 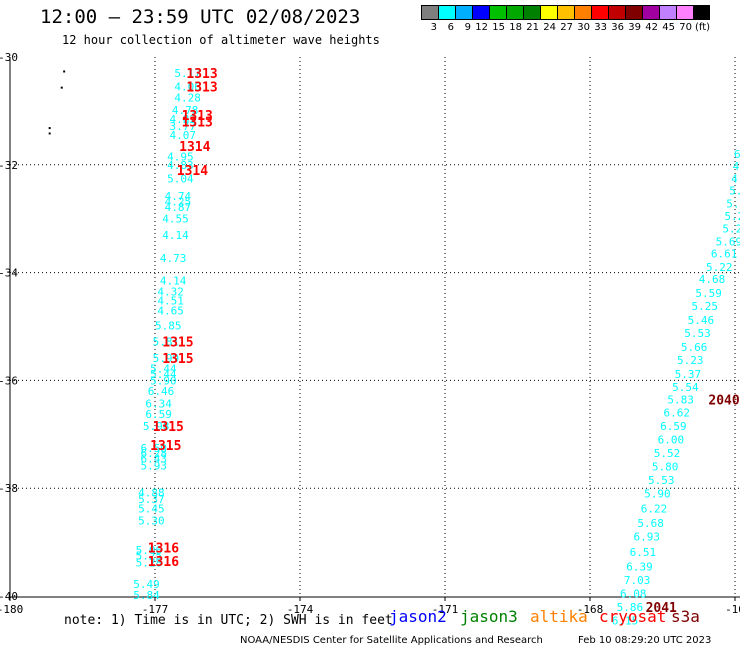 I want to click on swh-point-label: 5.52, so click(x=667, y=453).